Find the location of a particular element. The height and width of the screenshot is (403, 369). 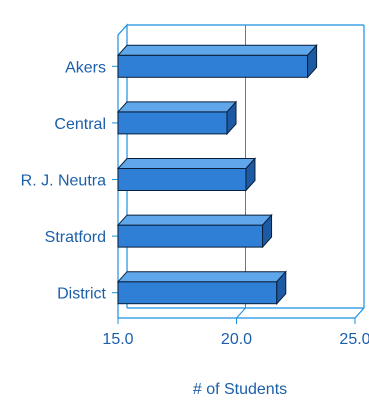

bar-stratford is located at coordinates (190, 236).